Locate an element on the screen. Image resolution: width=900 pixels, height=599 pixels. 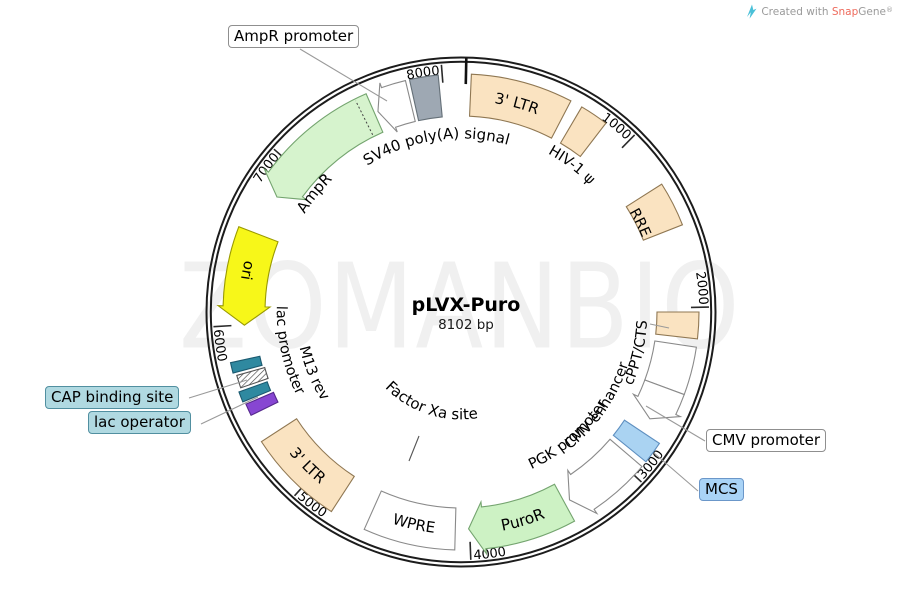
feature-m13-rev is located at coordinates (252, 377).